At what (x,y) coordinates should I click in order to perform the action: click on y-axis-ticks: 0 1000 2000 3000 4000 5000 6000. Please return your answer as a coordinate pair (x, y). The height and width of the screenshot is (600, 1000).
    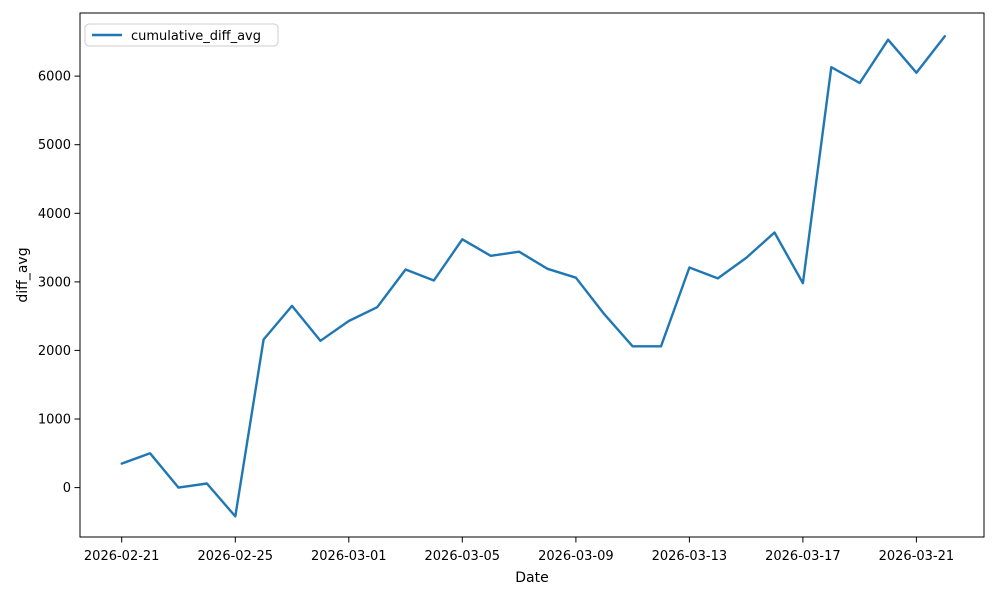
    Looking at the image, I should click on (59, 283).